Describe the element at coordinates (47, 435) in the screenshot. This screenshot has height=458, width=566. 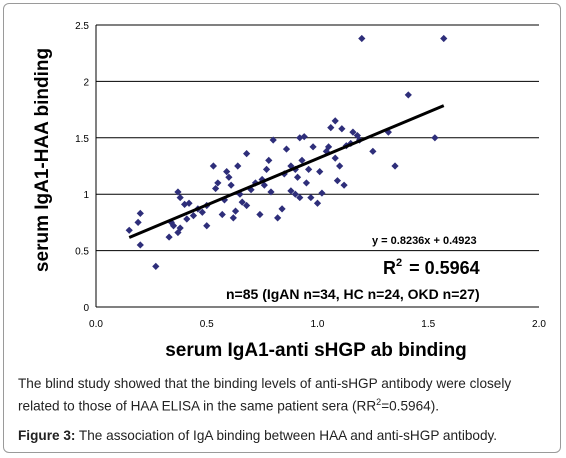
I see `figure-label: Figure 3:` at that location.